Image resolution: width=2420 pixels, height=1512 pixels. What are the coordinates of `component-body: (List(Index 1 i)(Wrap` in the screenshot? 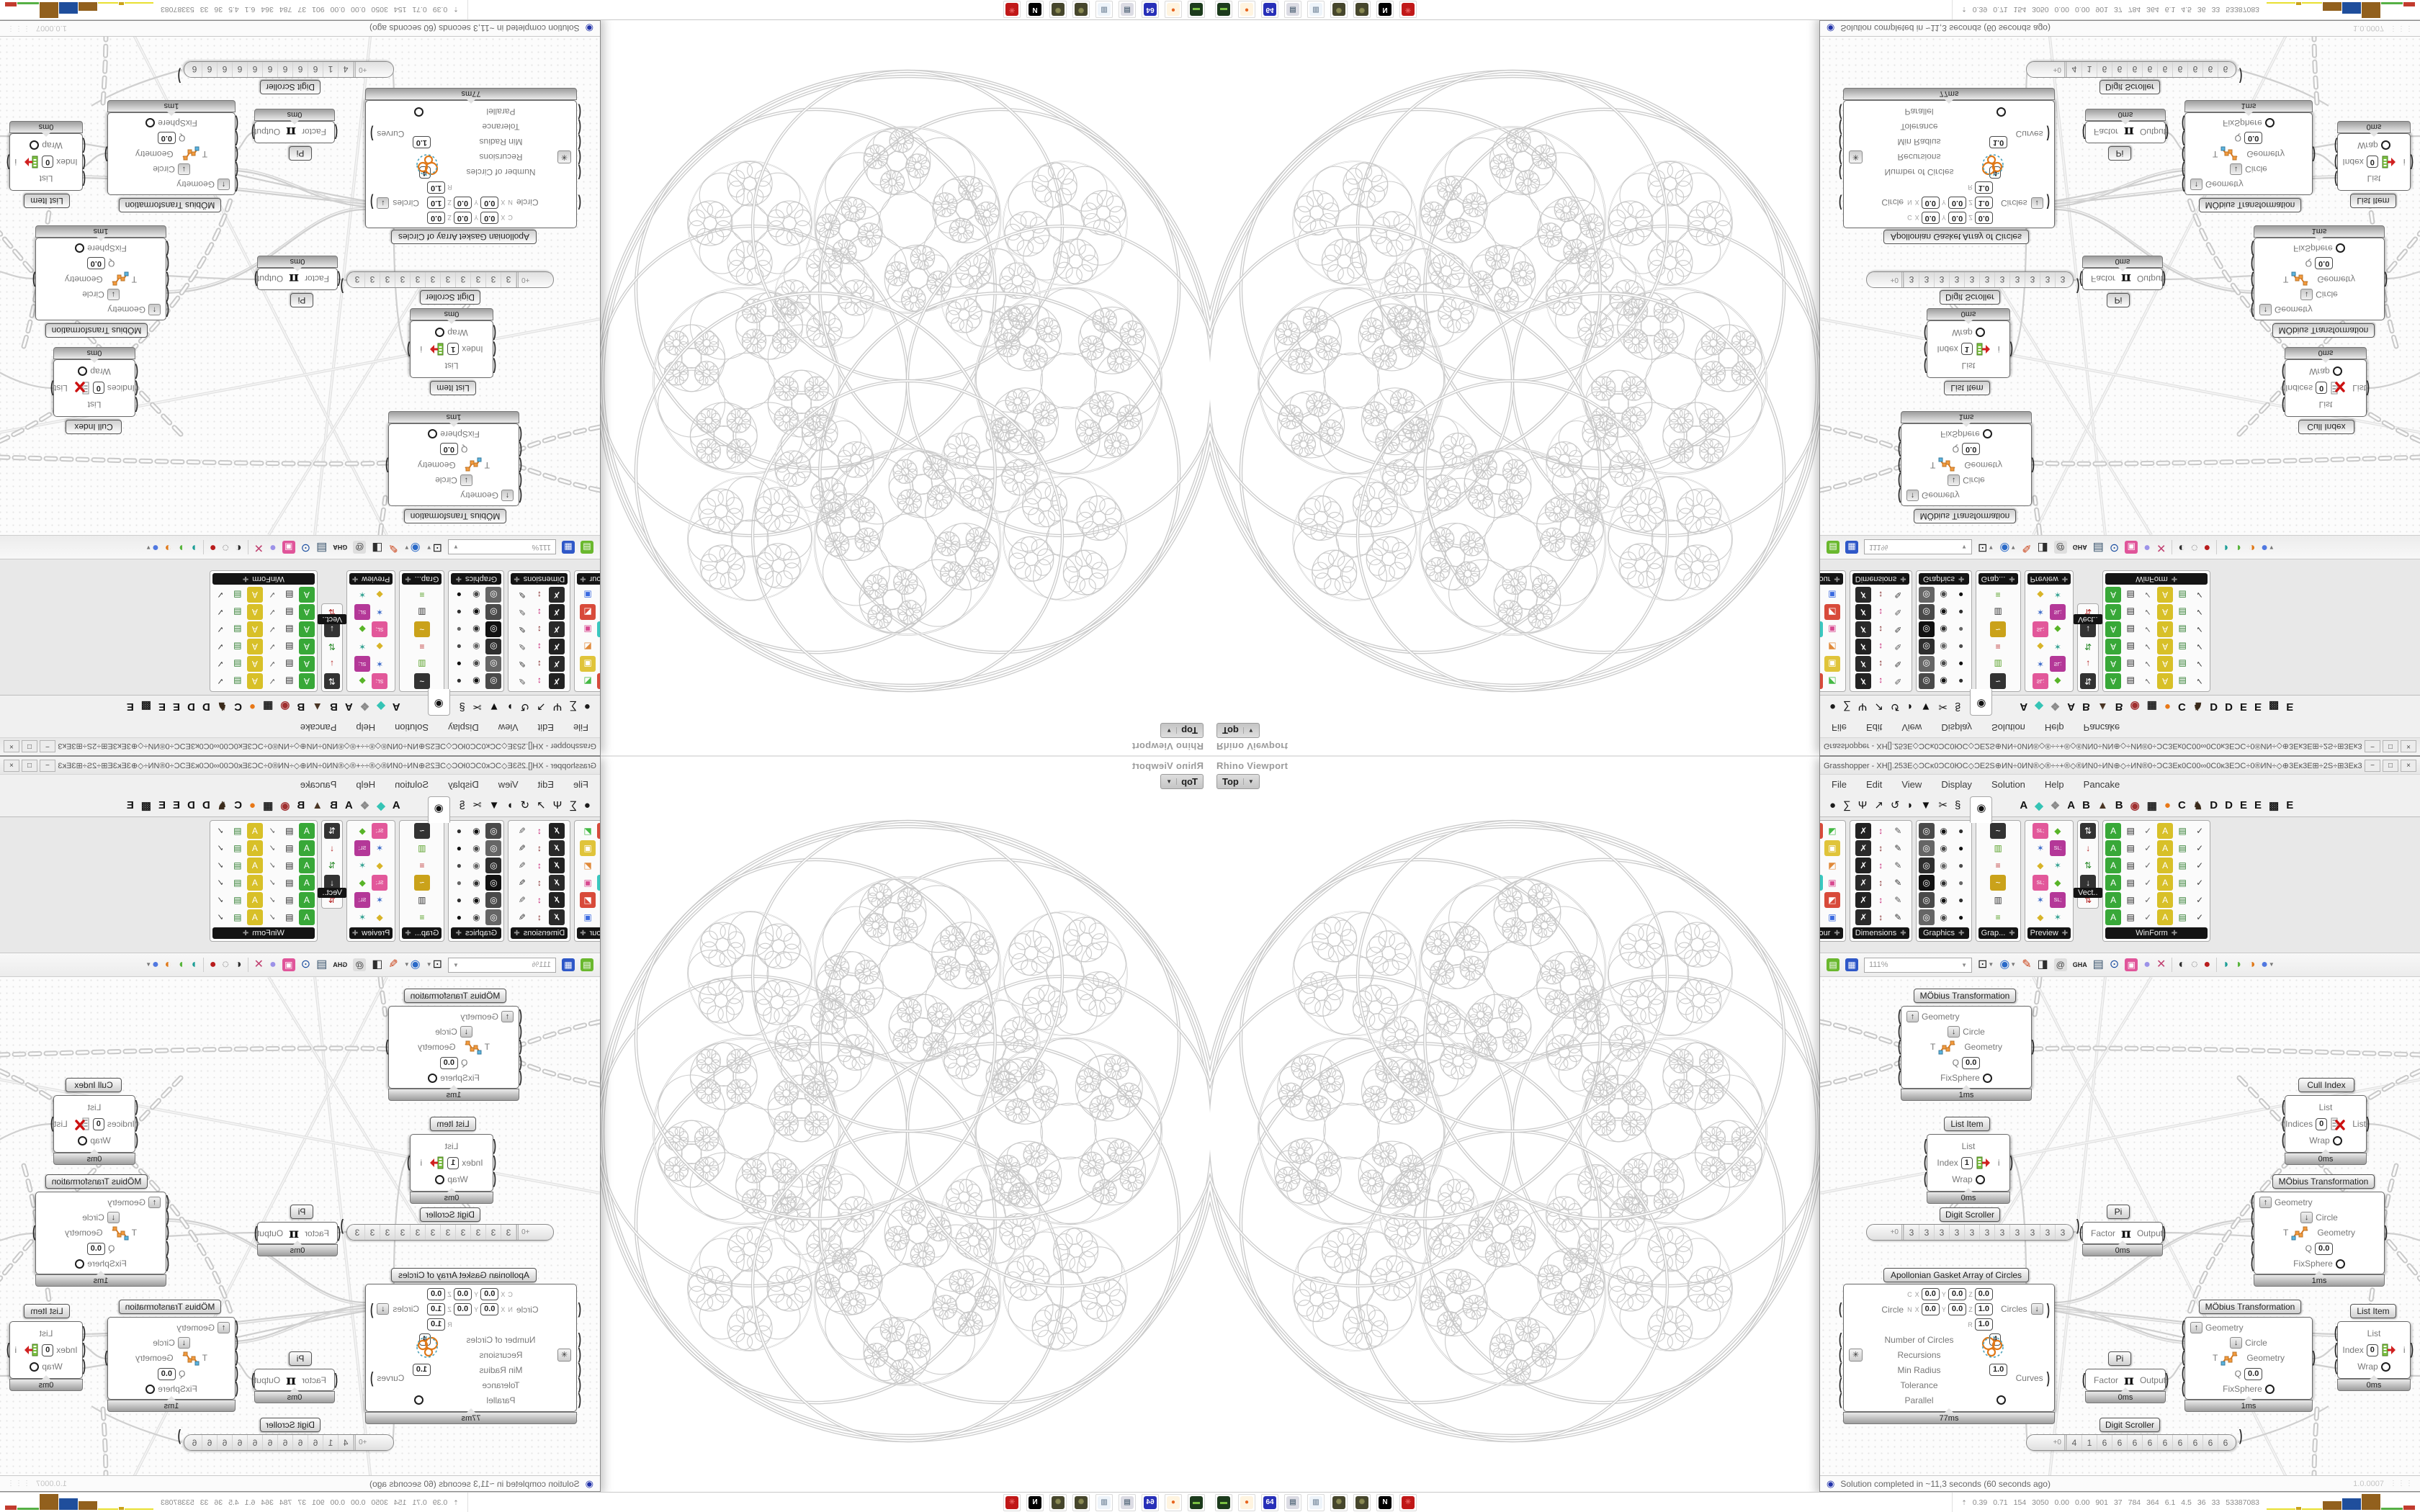 It's located at (1968, 1163).